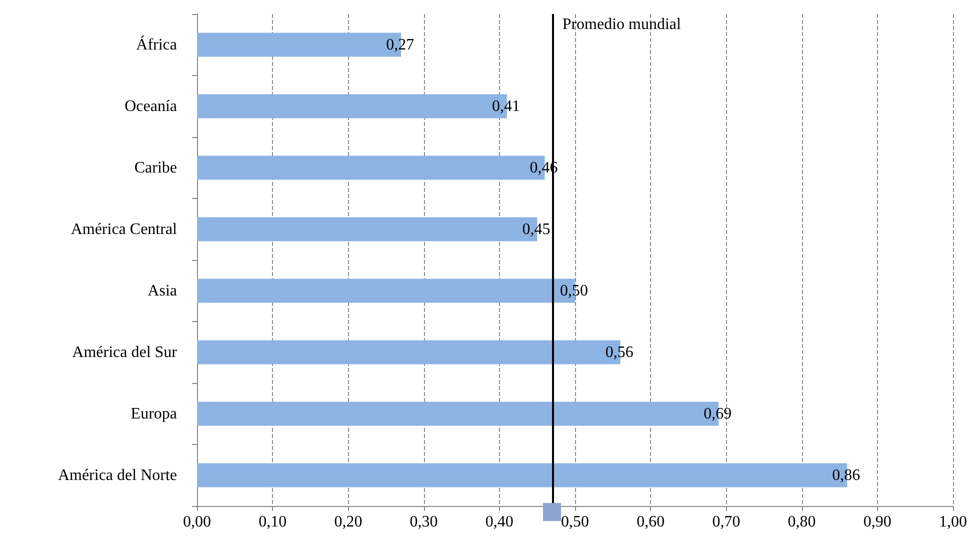 The height and width of the screenshot is (548, 970). I want to click on x-tick-label: 0,50, so click(575, 522).